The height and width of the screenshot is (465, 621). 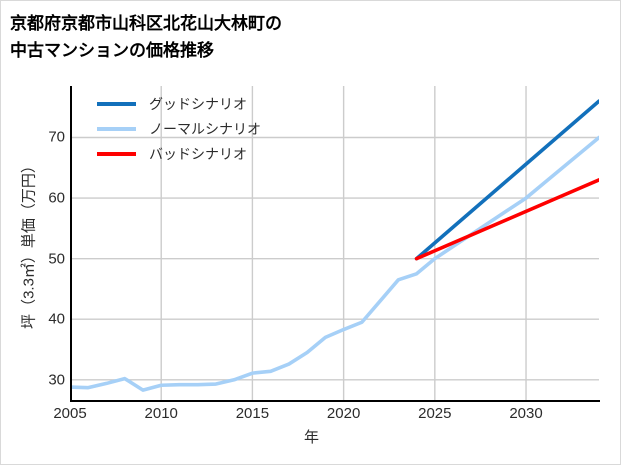 I want to click on legend-swatch-bad, so click(x=116, y=153).